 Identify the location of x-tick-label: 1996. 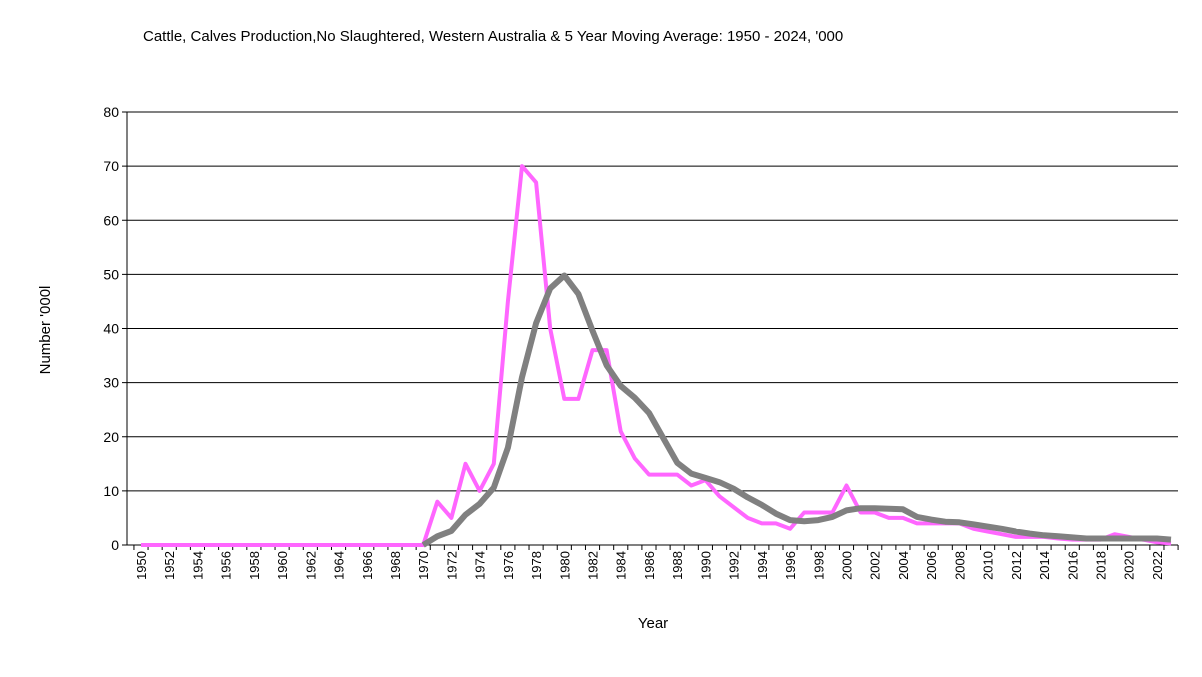
(790, 565).